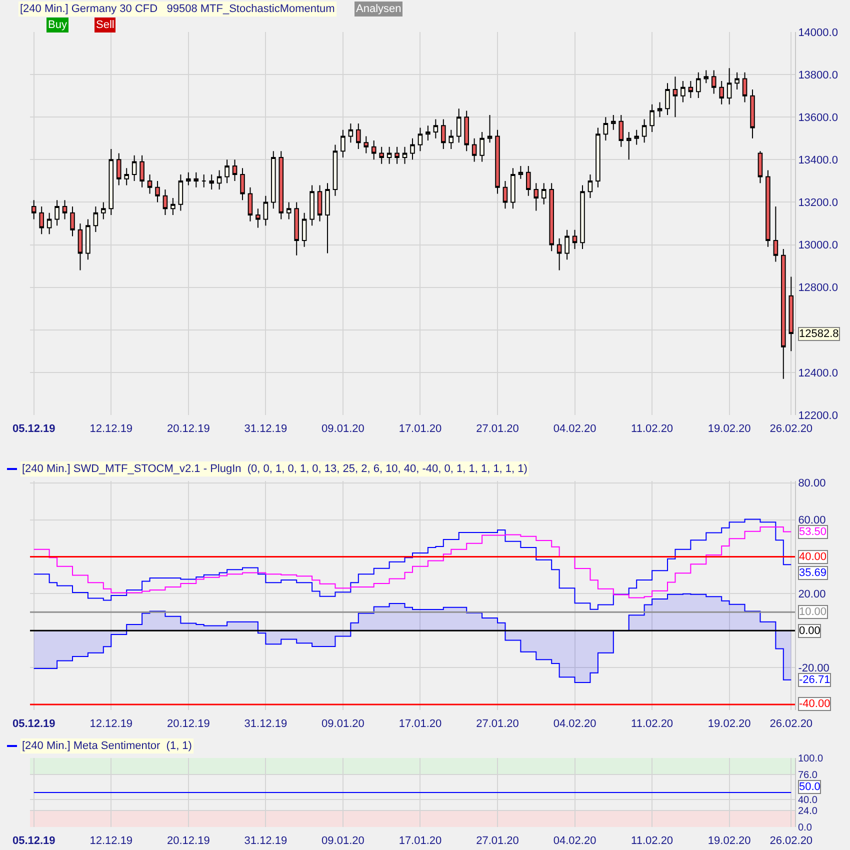 The image size is (850, 850). What do you see at coordinates (813, 557) in the screenshot?
I see `ref-line-label: 40.00` at bounding box center [813, 557].